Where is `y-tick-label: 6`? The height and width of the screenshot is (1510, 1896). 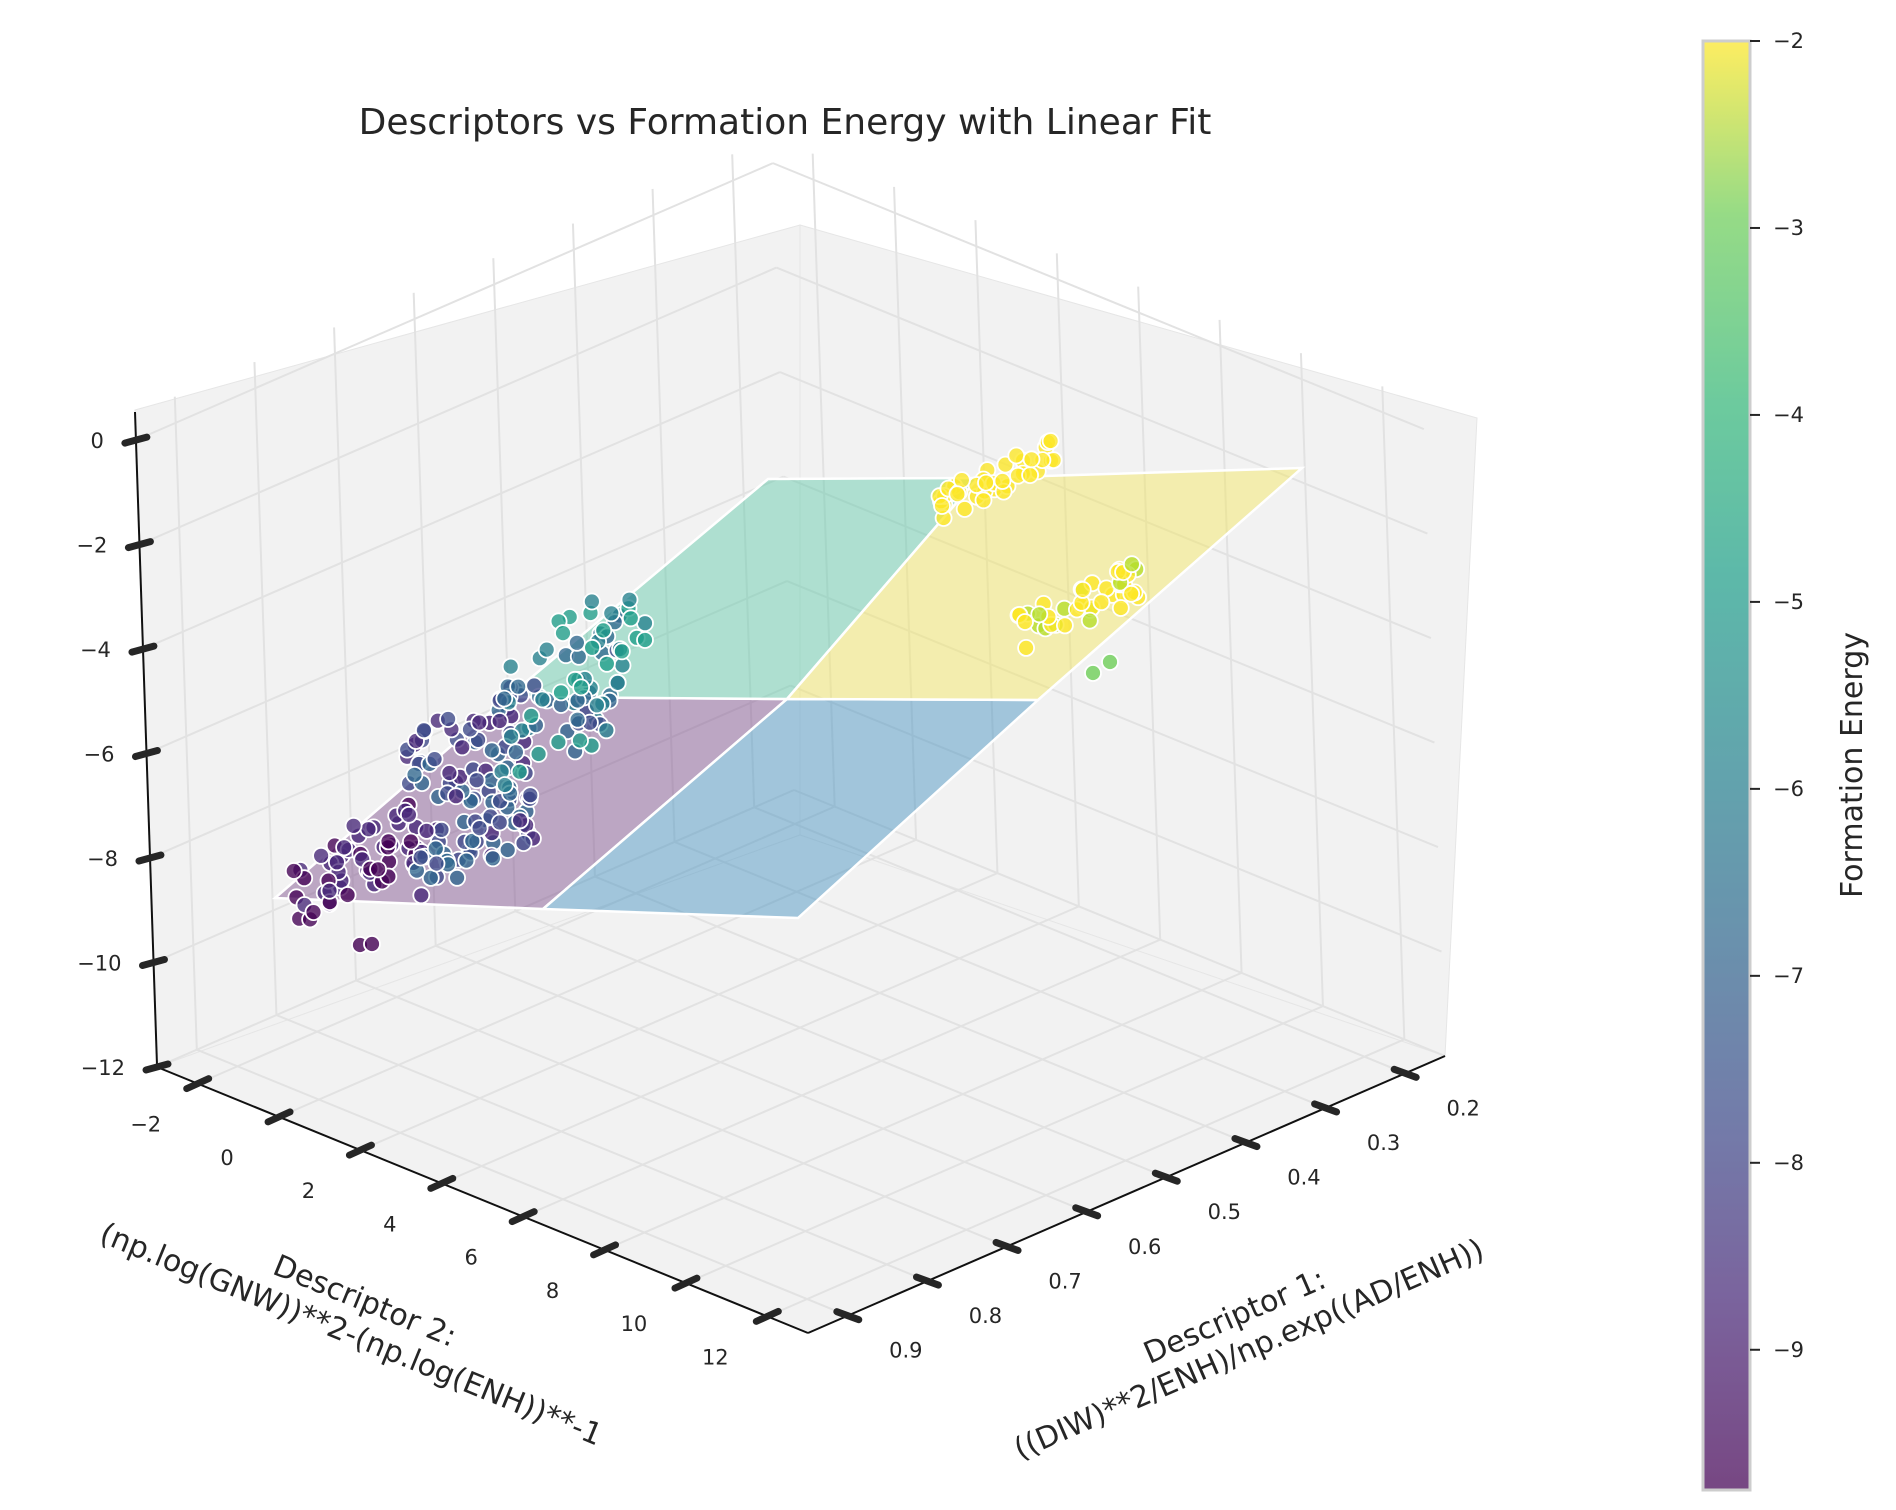 y-tick-label: 6 is located at coordinates (471, 1258).